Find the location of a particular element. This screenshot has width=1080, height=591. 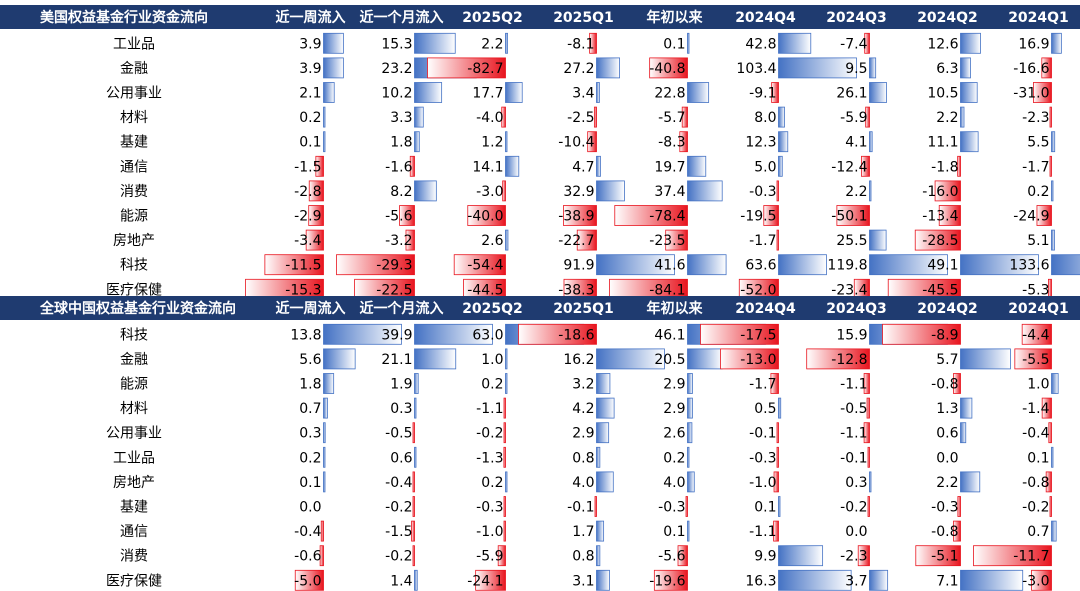

cell-value: 12.3 is located at coordinates (760, 143).